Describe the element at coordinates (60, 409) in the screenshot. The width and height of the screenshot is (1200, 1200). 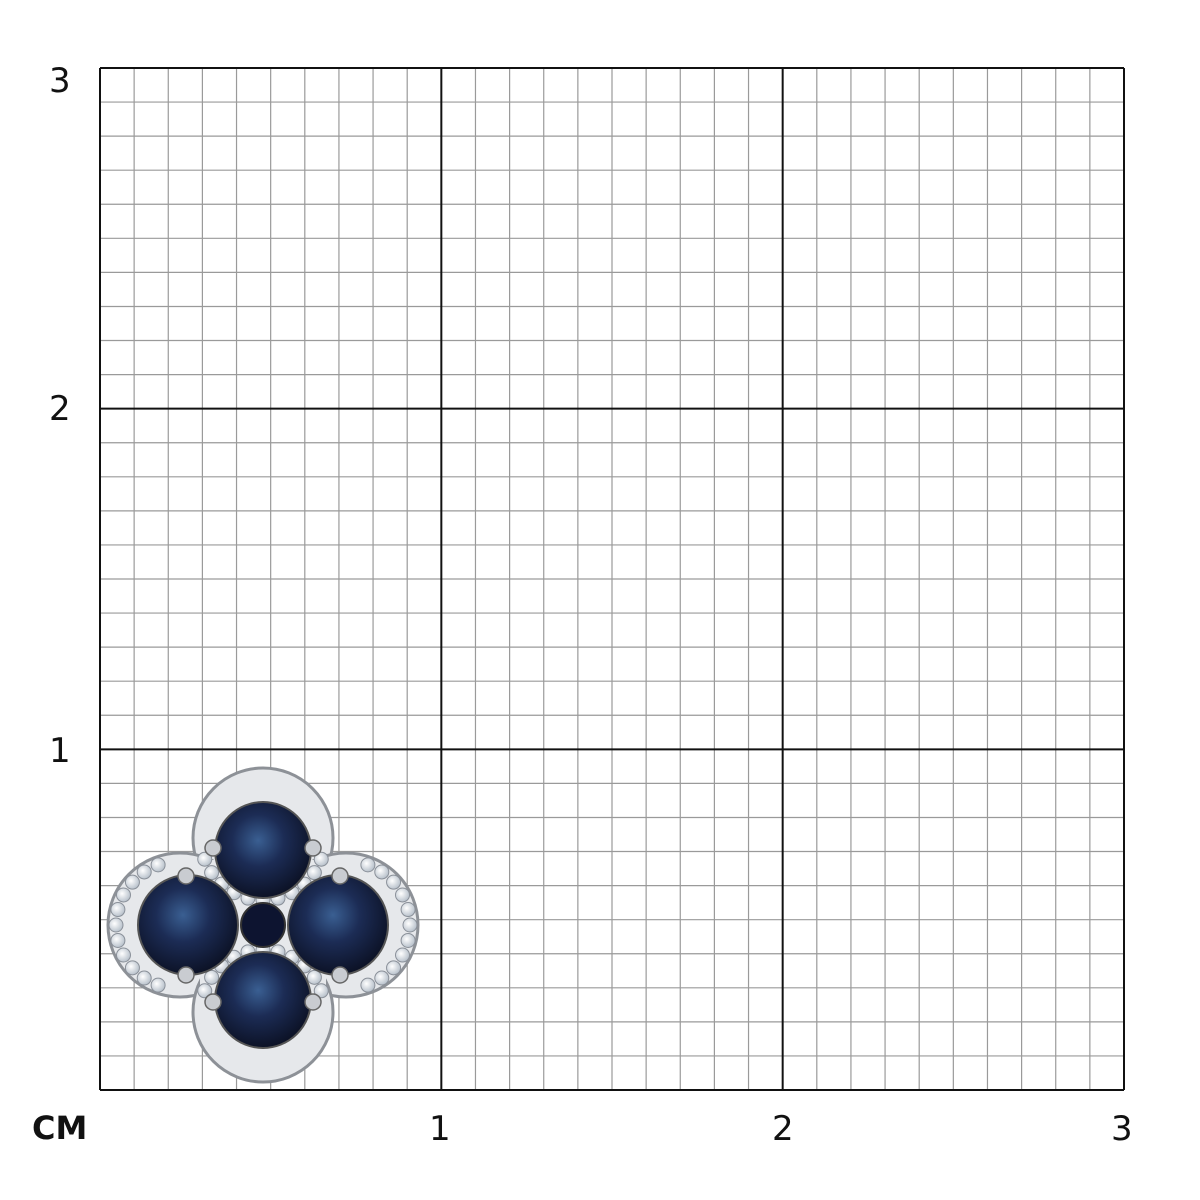
I see `y-label-2: 2` at that location.